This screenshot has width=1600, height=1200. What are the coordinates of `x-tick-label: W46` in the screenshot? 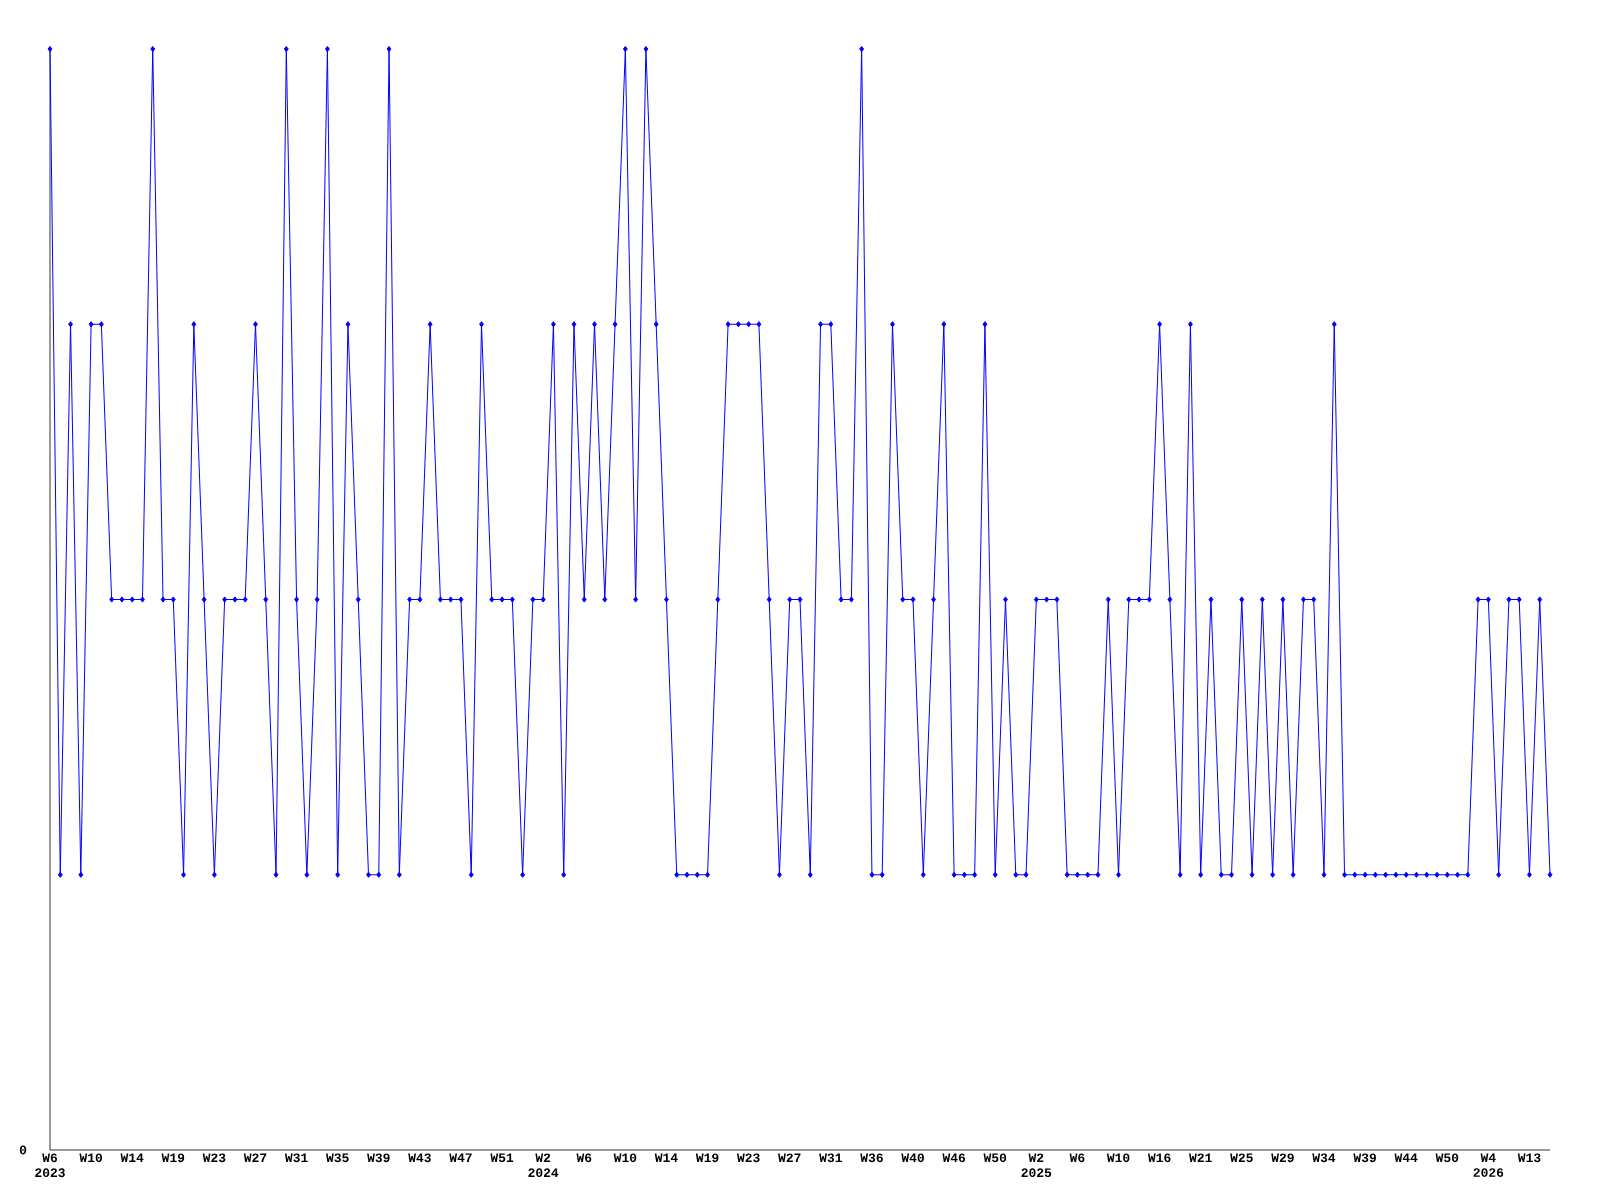 It's located at (954, 1158).